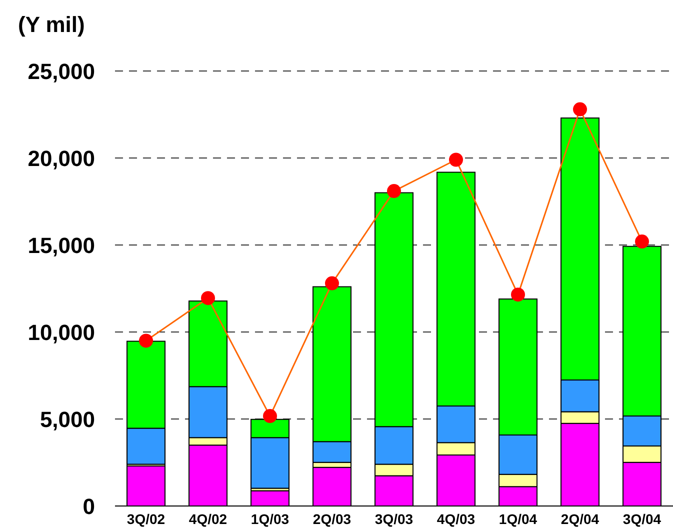 Image resolution: width=673 pixels, height=532 pixels. Describe the element at coordinates (642, 518) in the screenshot. I see `x-tick-label: 3Q/04` at that location.